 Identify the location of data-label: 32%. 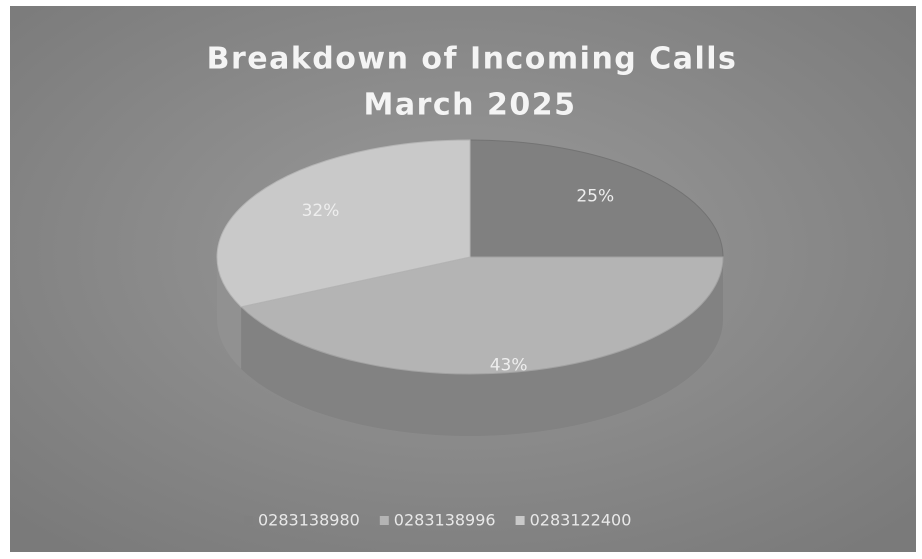
(321, 211).